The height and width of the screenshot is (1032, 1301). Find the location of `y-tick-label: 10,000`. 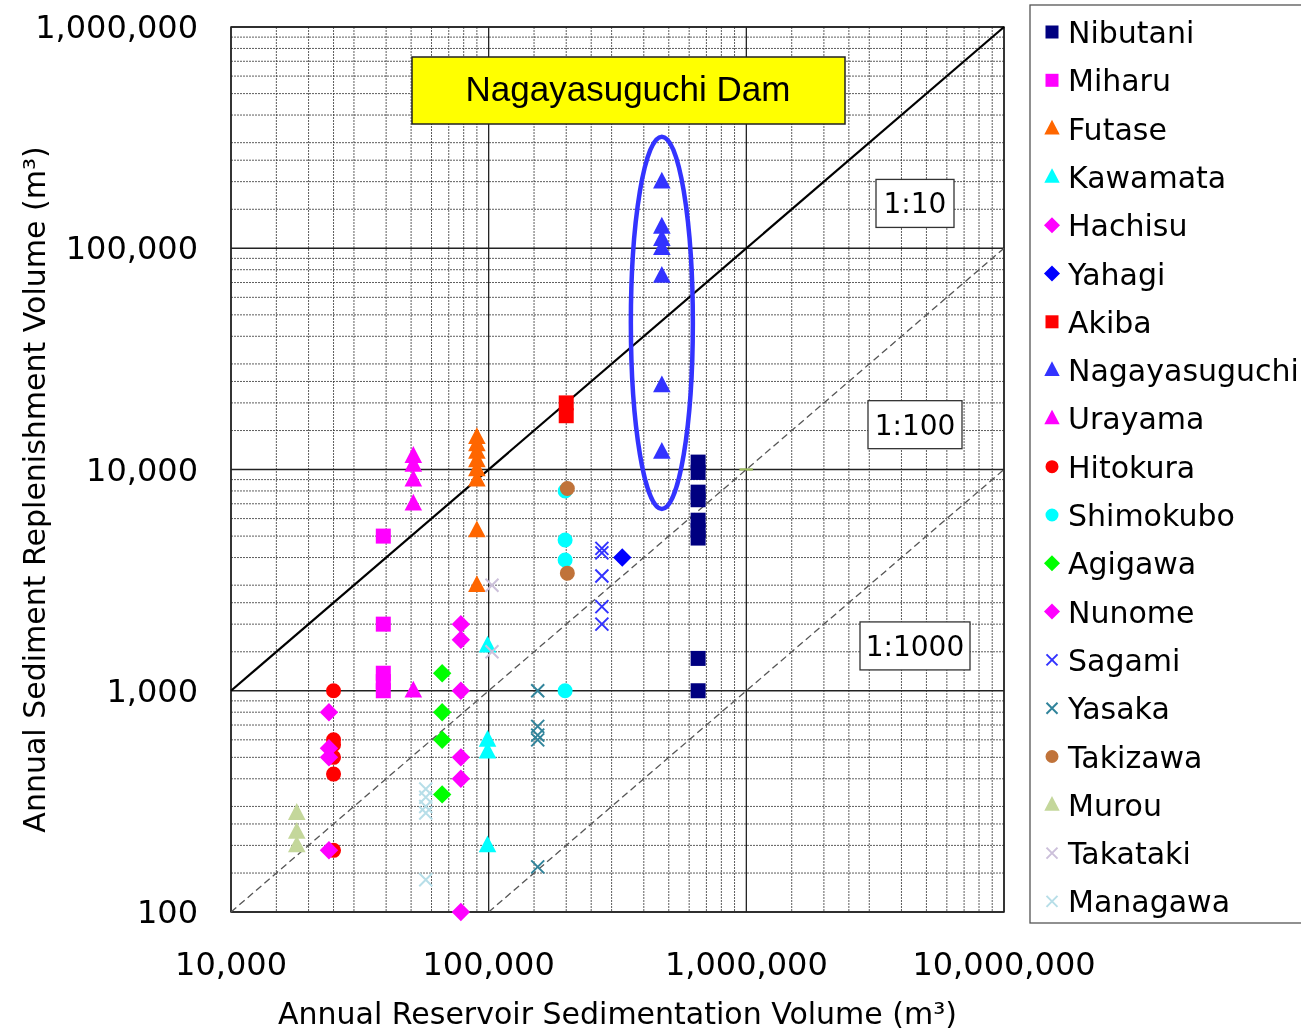

y-tick-label: 10,000 is located at coordinates (142, 469).